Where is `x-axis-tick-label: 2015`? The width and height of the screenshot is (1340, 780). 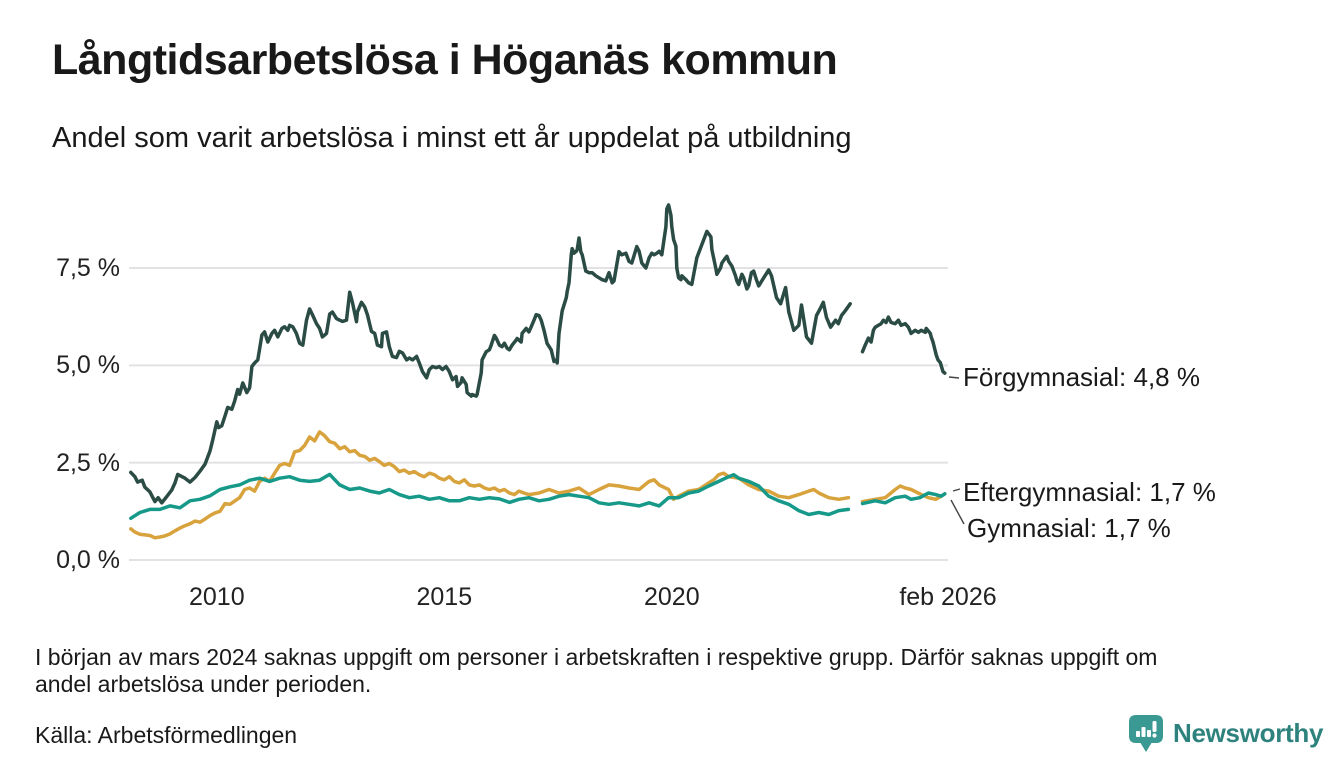
x-axis-tick-label: 2015 is located at coordinates (444, 597).